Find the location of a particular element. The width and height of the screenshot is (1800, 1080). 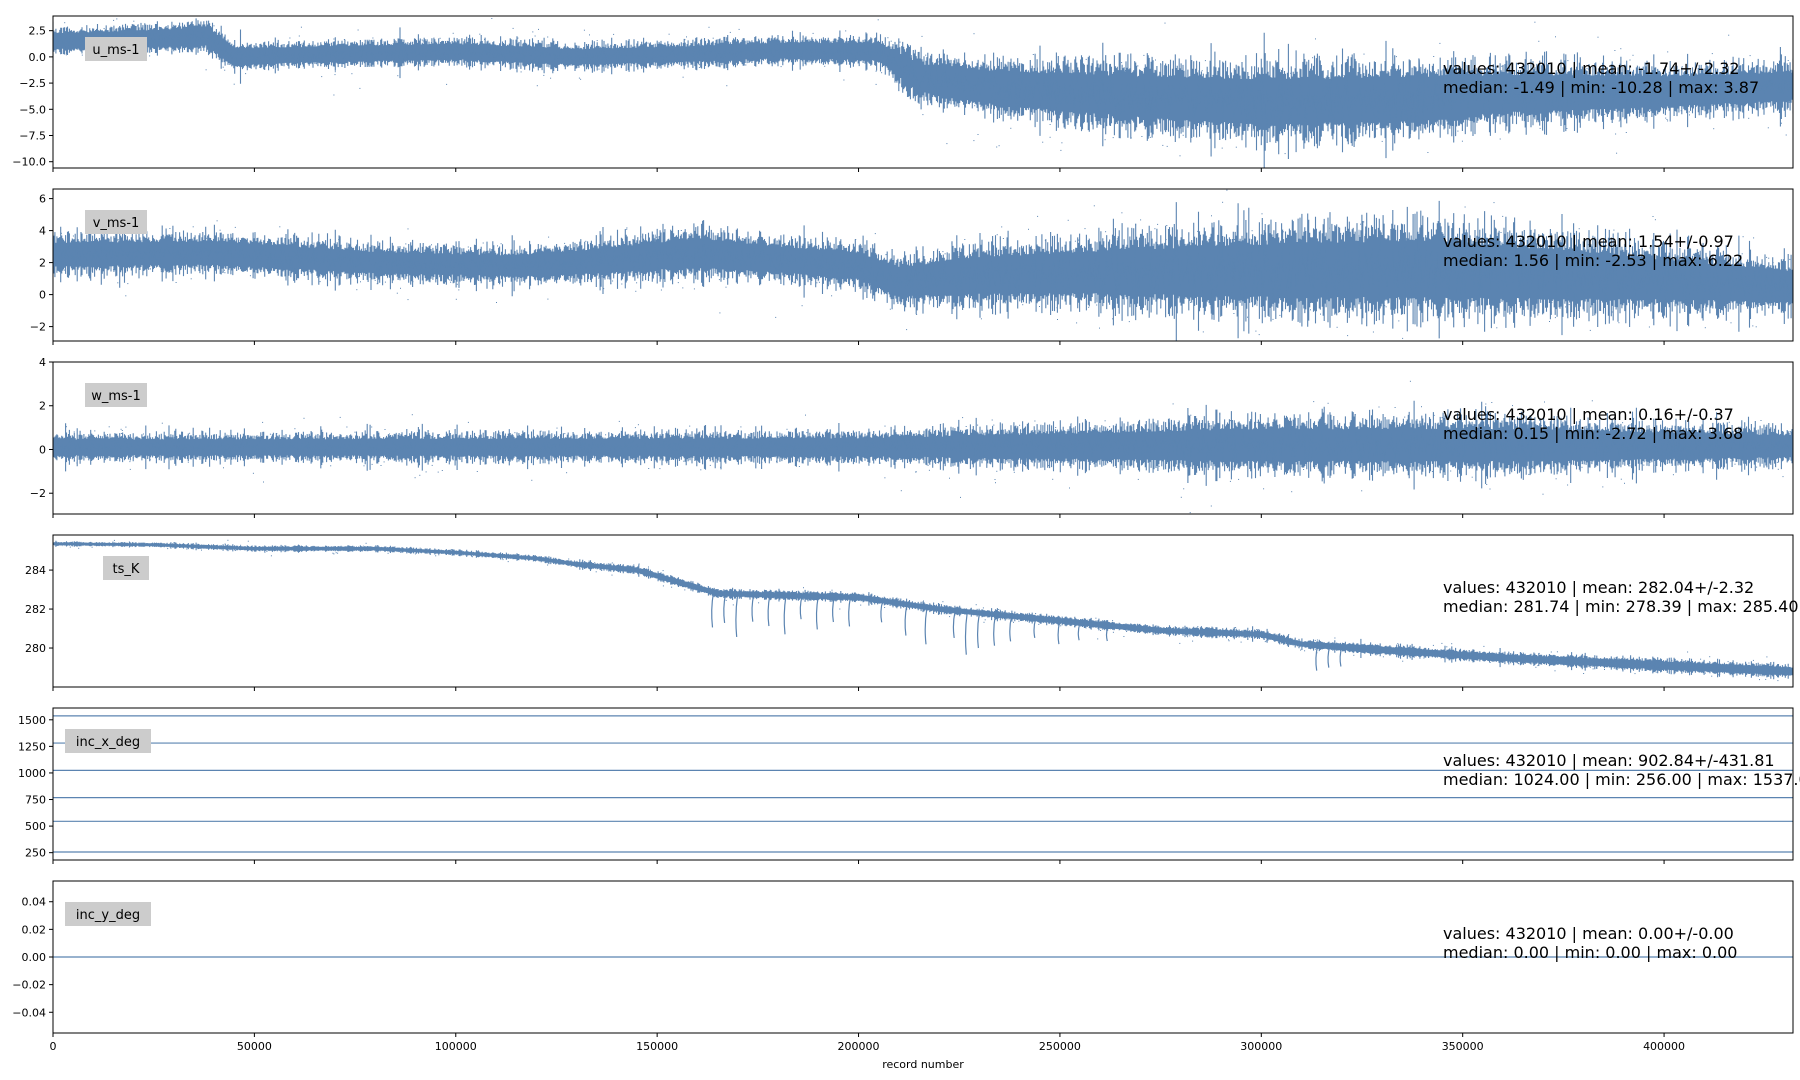

stats-summary: values: 432010 | mean: 902.84+/-431.81 is located at coordinates (1609, 760).